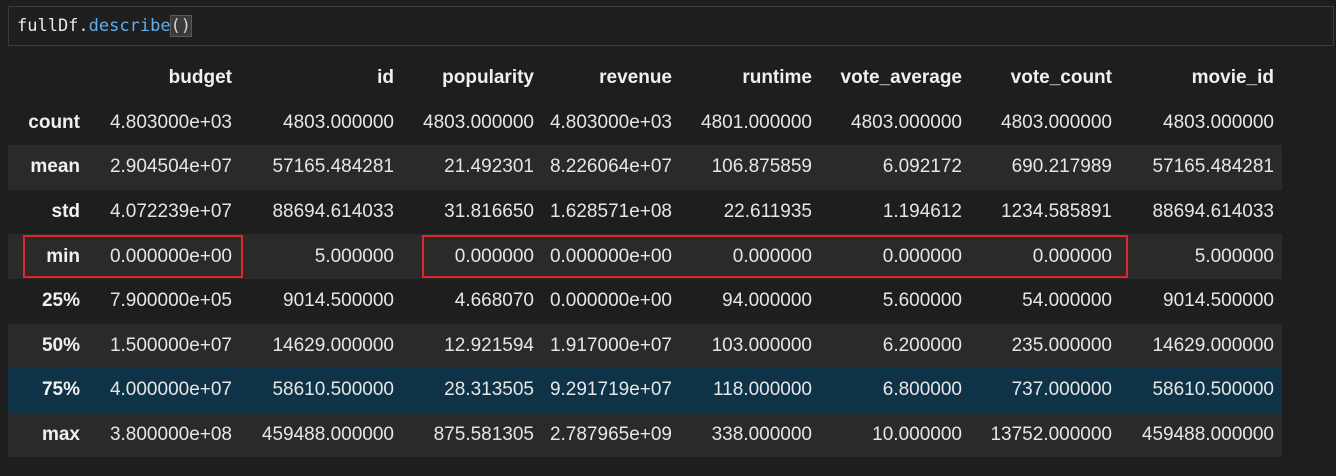 Image resolution: width=1336 pixels, height=476 pixels. Describe the element at coordinates (917, 435) in the screenshot. I see `table-cell: 10.000000` at that location.